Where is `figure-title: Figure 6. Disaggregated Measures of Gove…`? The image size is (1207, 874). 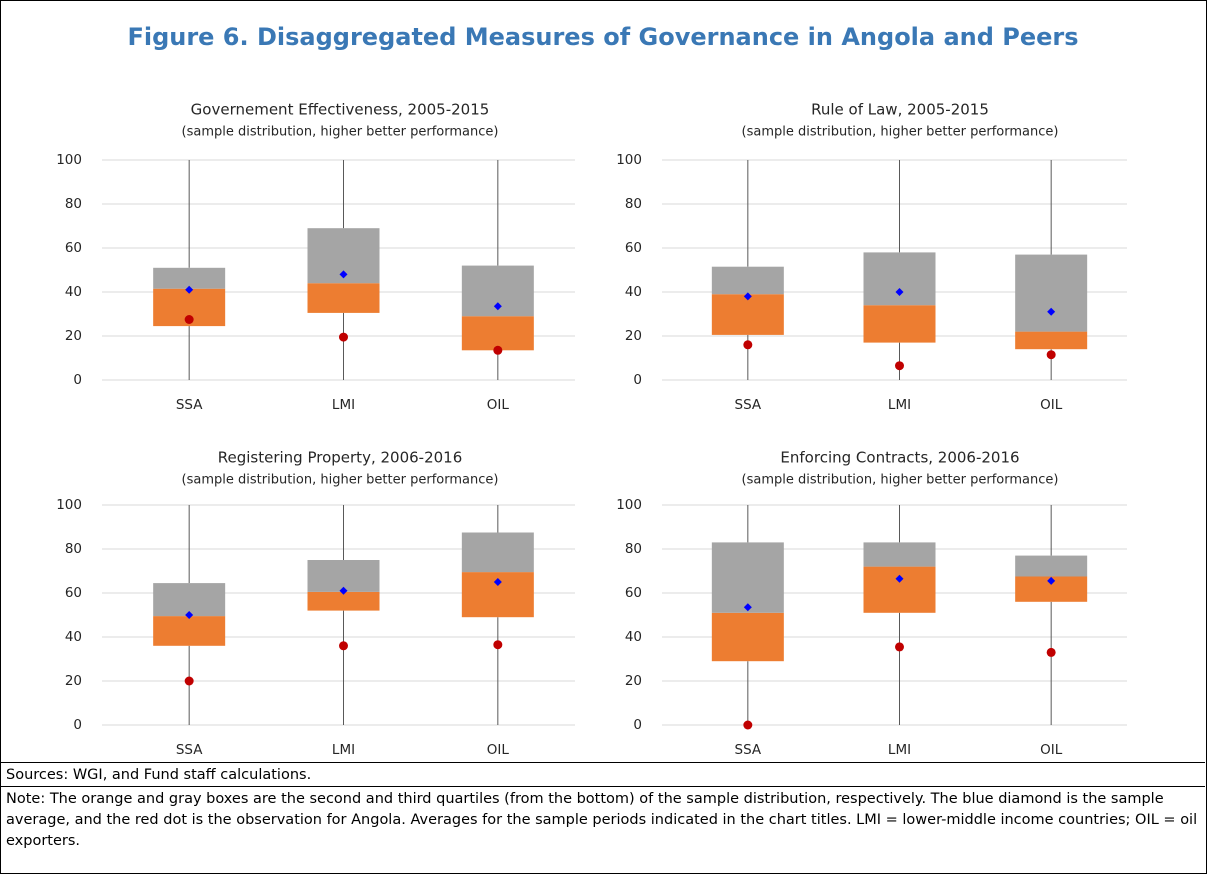
figure-title: Figure 6. Disaggregated Measures of Gove… is located at coordinates (602, 37).